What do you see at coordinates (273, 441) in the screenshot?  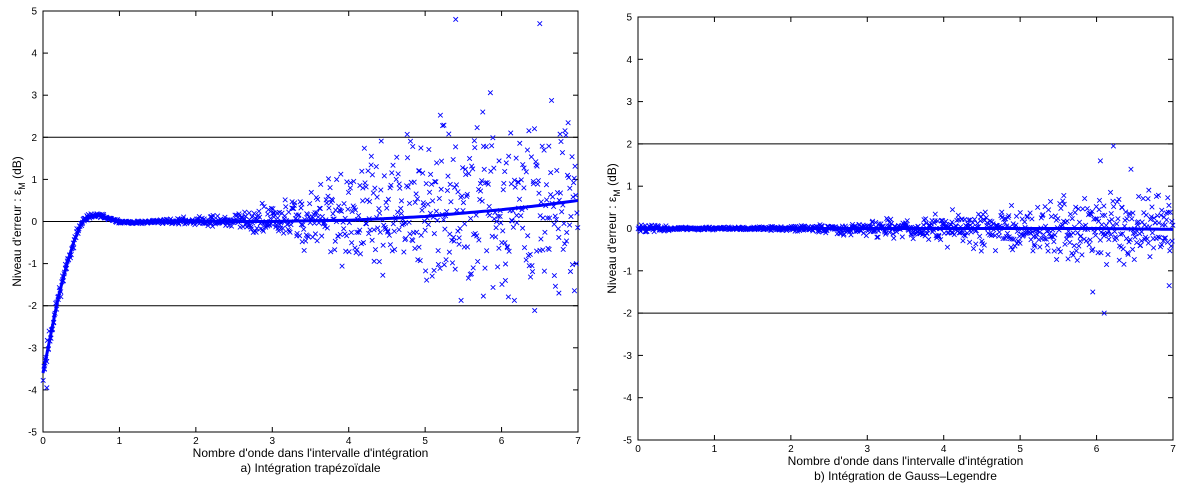 I see `chart-a-x-tick-label: 3` at bounding box center [273, 441].